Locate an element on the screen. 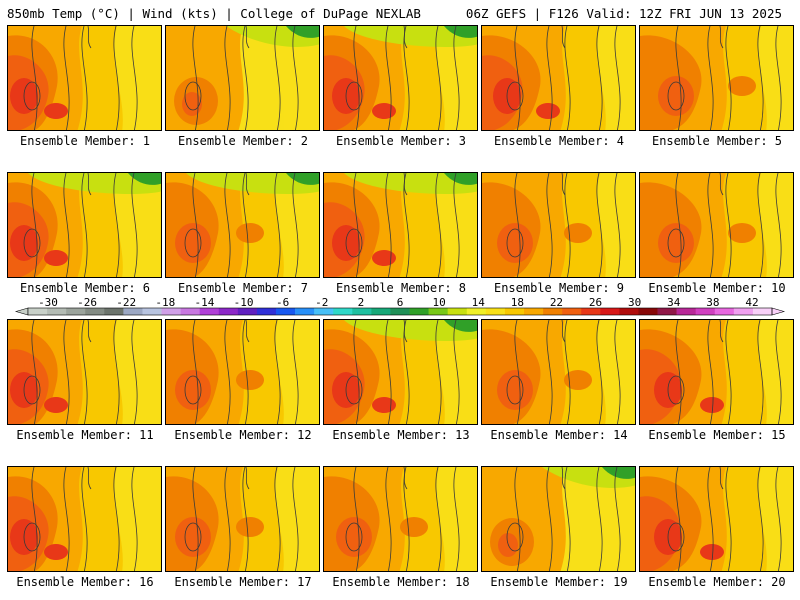  ensemble-member-label: Ensemble Member: 11 is located at coordinates (85, 435).